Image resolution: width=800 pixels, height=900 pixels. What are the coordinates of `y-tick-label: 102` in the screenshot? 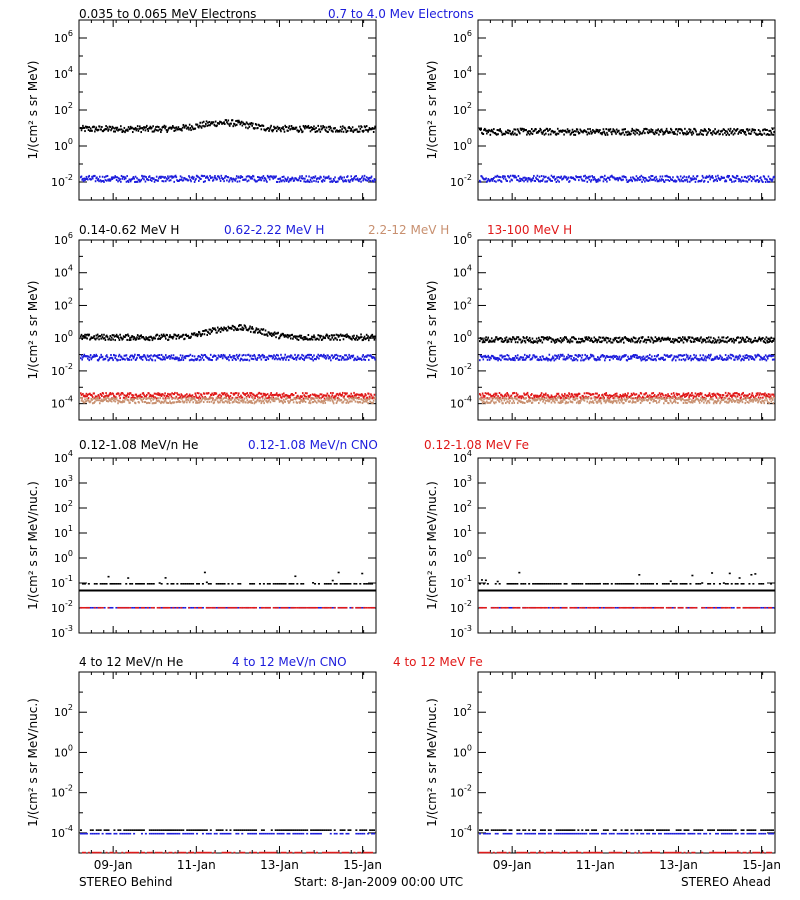 It's located at (63, 304).